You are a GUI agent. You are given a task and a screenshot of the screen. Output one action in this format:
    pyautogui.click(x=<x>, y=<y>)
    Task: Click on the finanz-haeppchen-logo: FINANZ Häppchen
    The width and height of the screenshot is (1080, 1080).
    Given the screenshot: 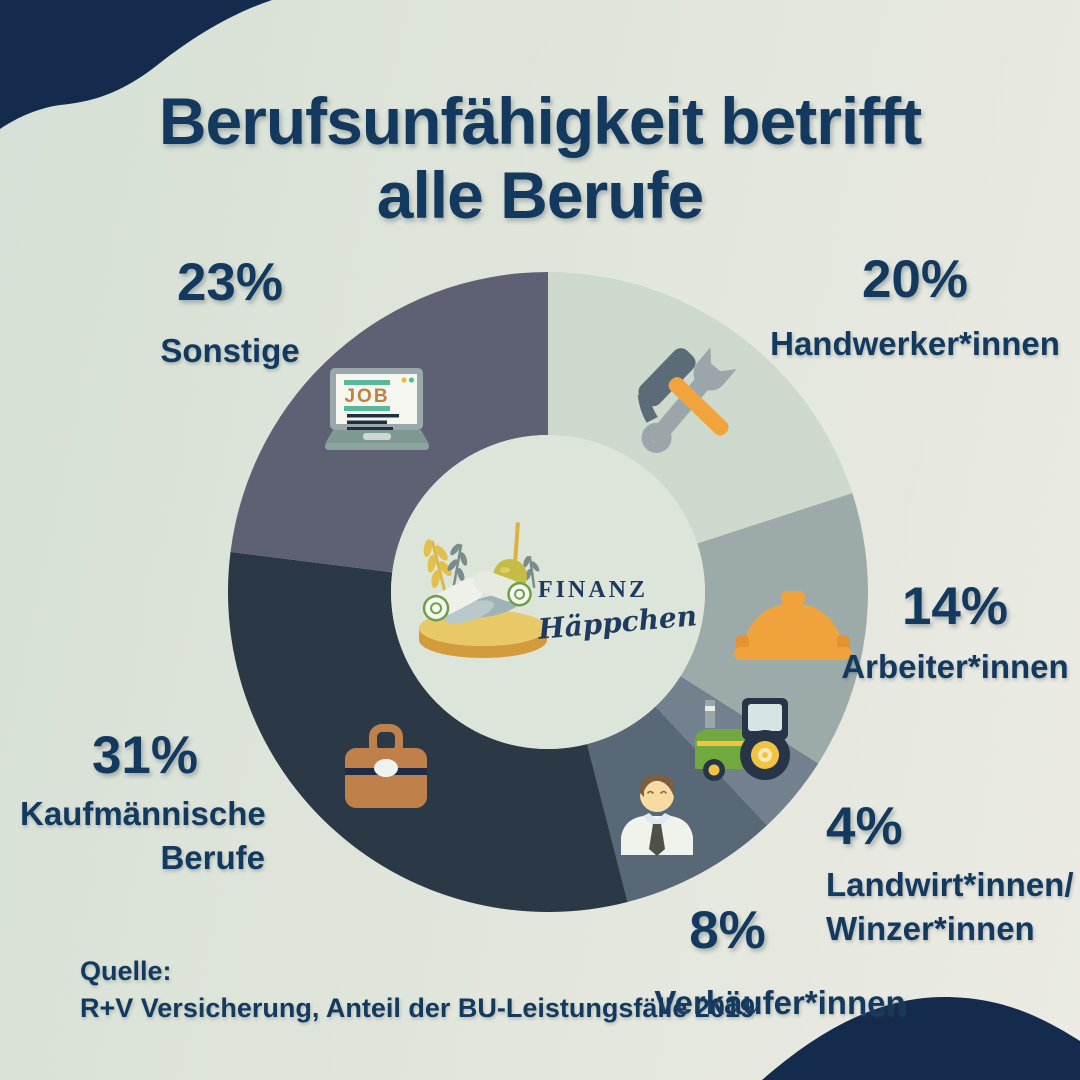 What is the action you would take?
    pyautogui.click(x=558, y=590)
    